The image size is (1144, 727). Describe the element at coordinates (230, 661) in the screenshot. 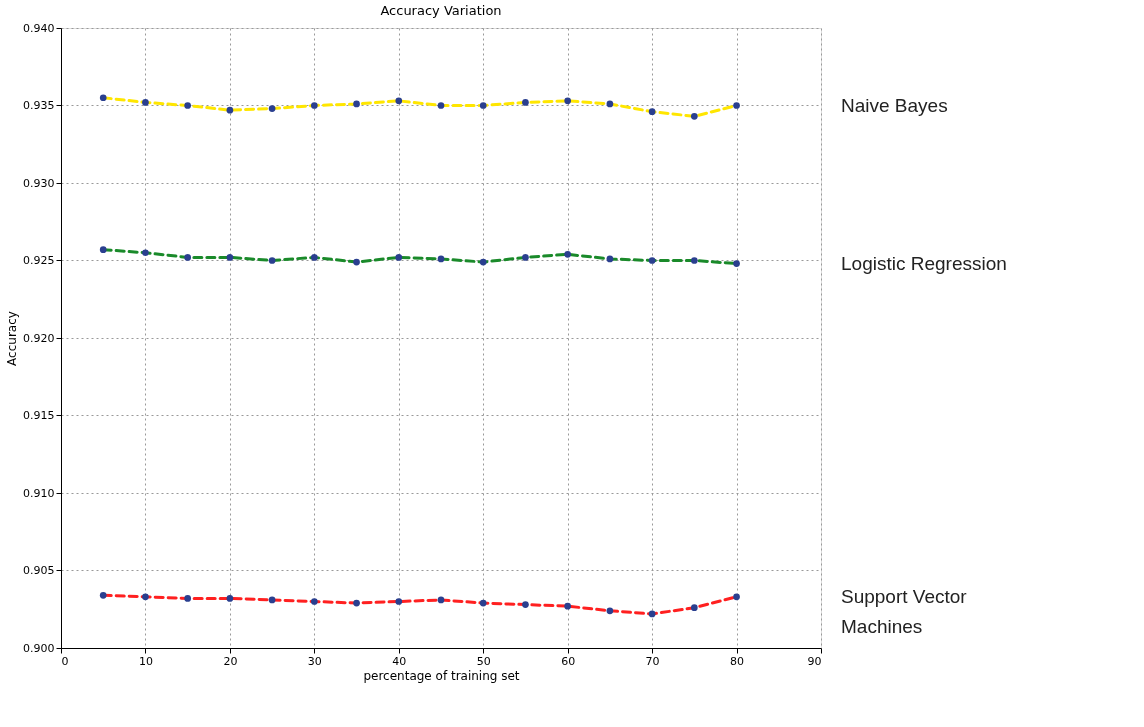

I see `x-tick-label: 20` at that location.